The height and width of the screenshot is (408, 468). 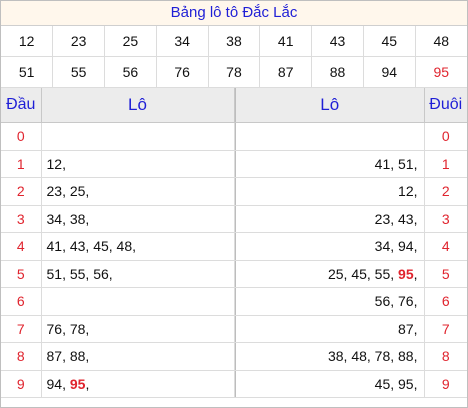 I want to click on lo-left-cell: 34, 38,, so click(x=138, y=219).